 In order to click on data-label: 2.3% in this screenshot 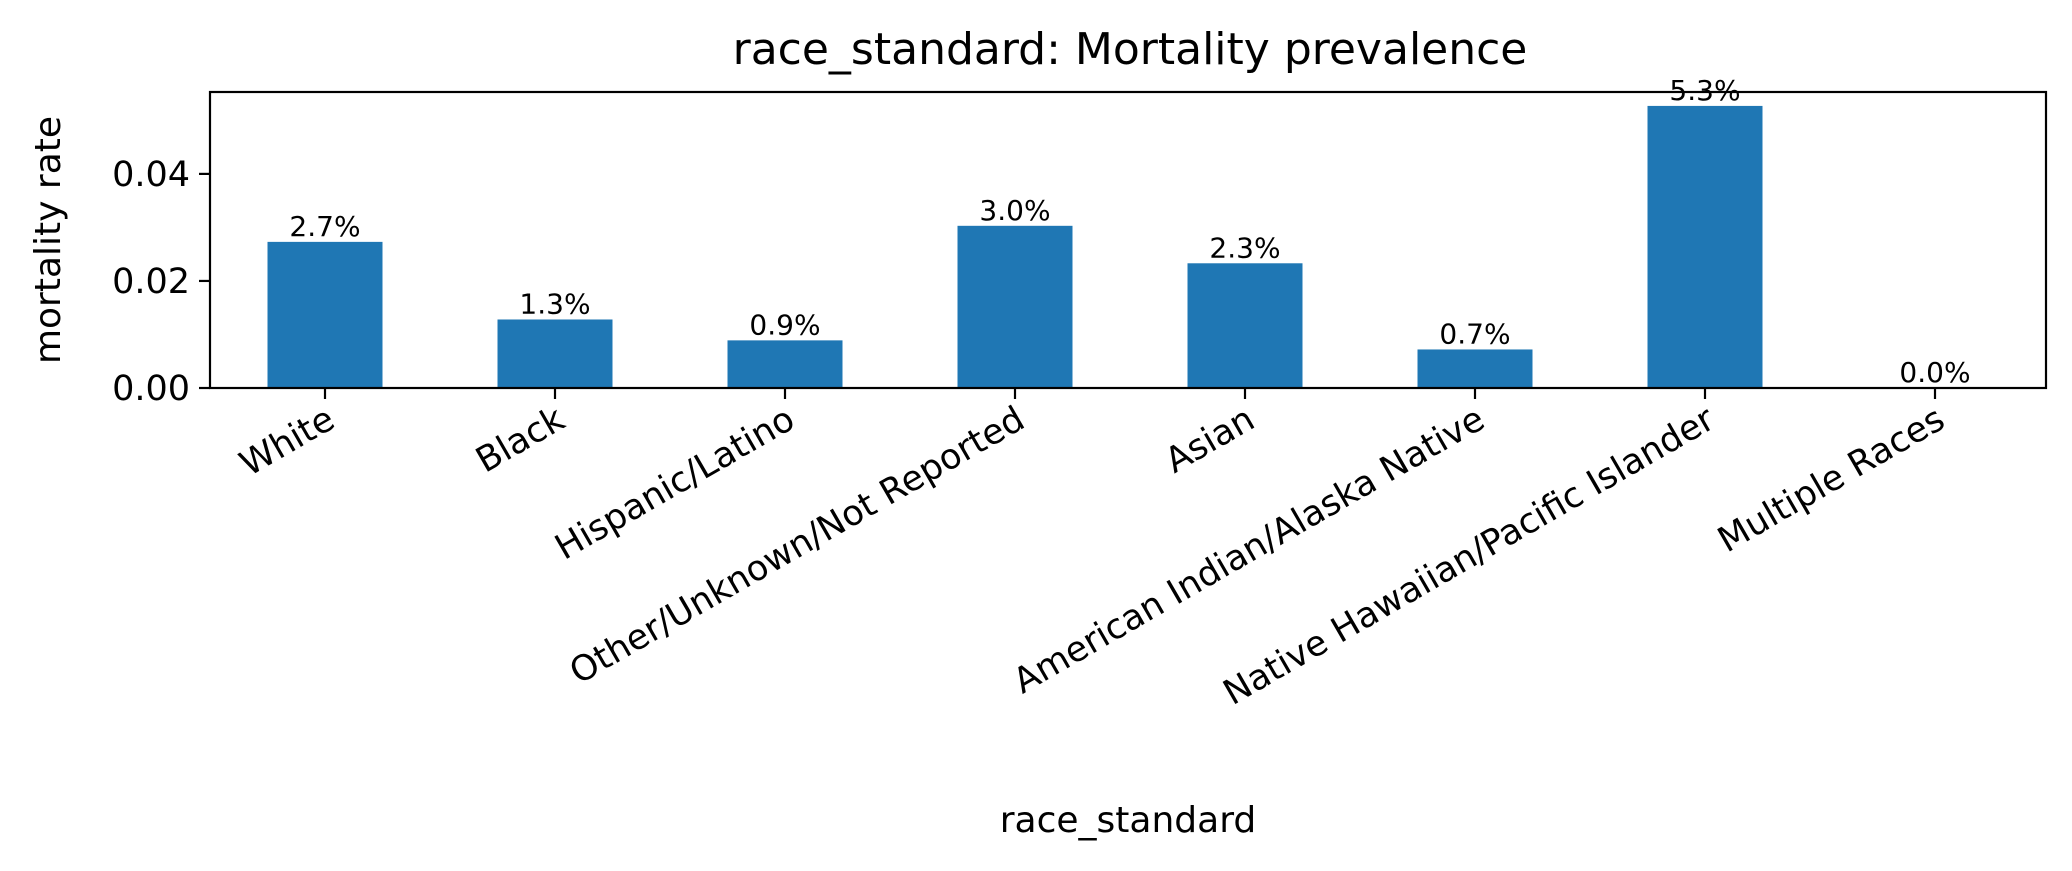, I will do `click(1244, 247)`.